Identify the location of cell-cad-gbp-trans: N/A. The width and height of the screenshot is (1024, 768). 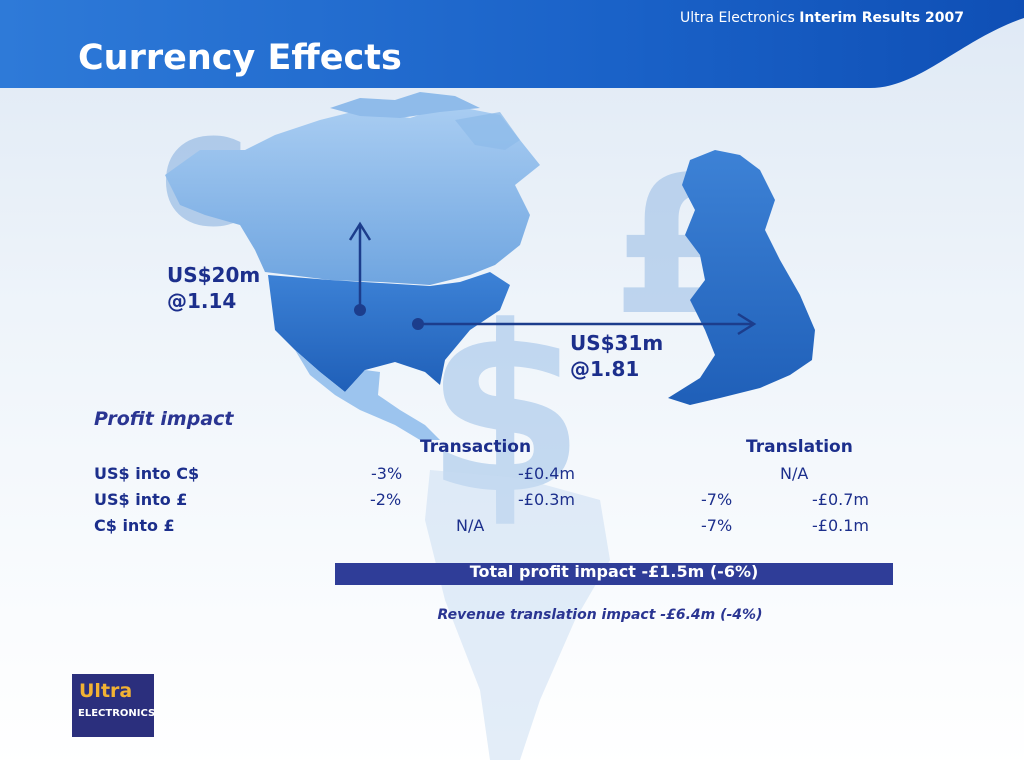
(470, 525).